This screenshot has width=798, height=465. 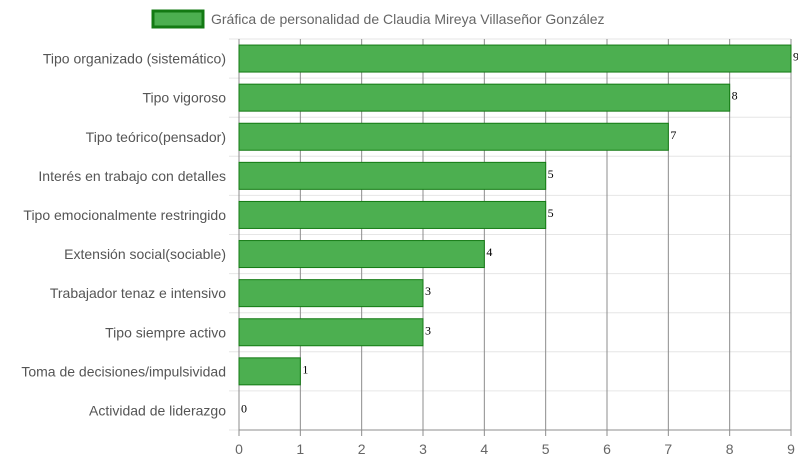 I want to click on category-label: Toma de decisiones/impulsividad, so click(x=123, y=371).